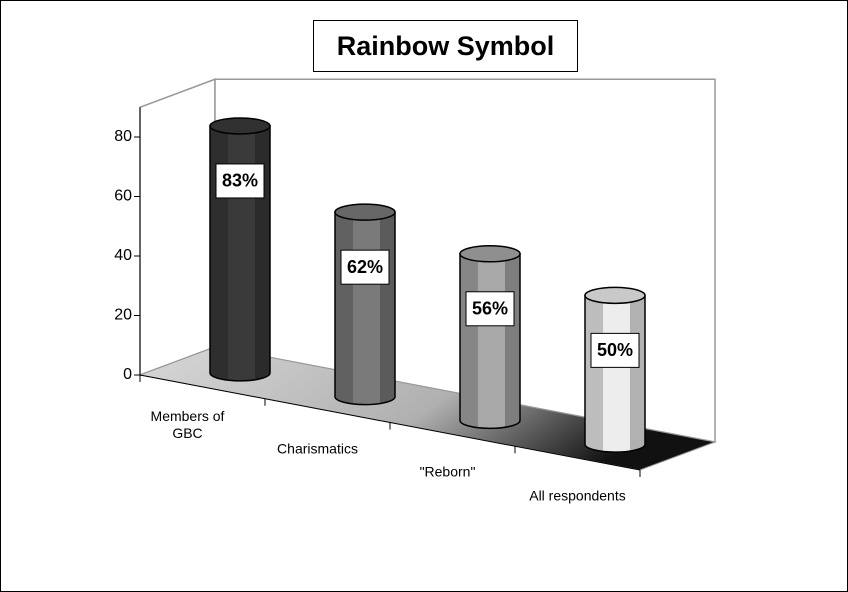 This screenshot has height=592, width=848. I want to click on data-label: 62%, so click(365, 267).